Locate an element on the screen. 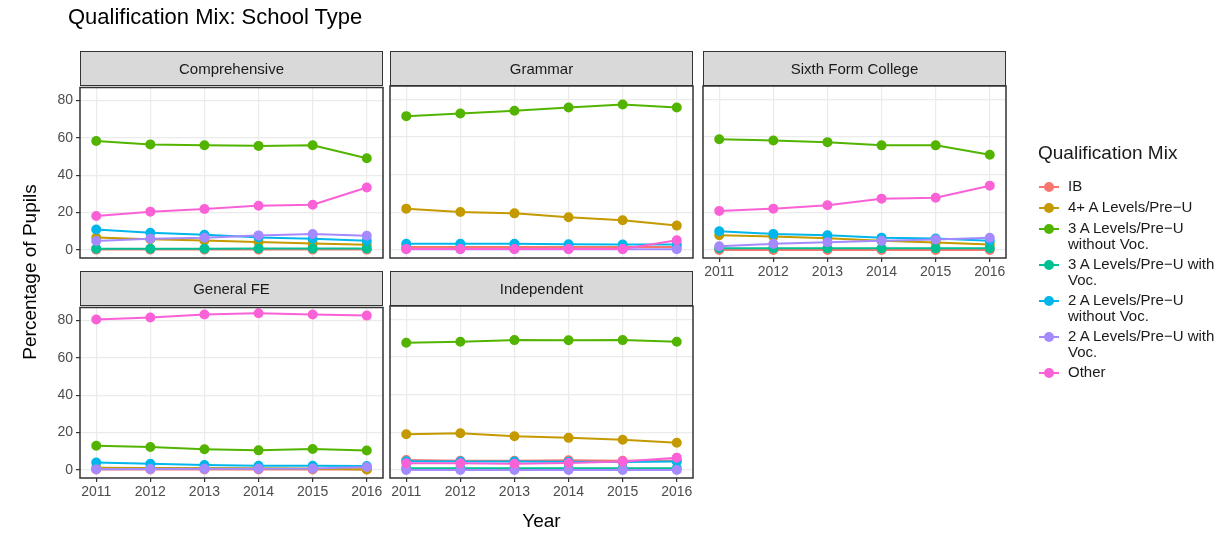  legend-label: IB is located at coordinates (1076, 185).